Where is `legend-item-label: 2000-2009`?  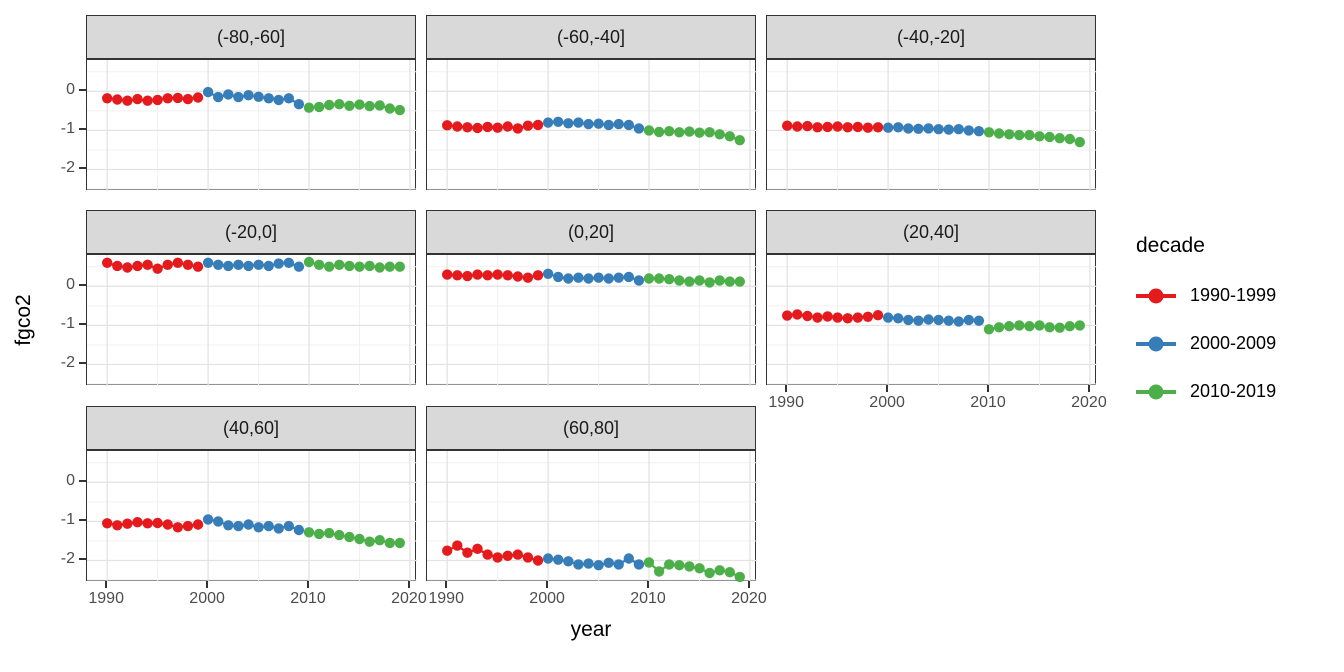 legend-item-label: 2000-2009 is located at coordinates (1233, 343).